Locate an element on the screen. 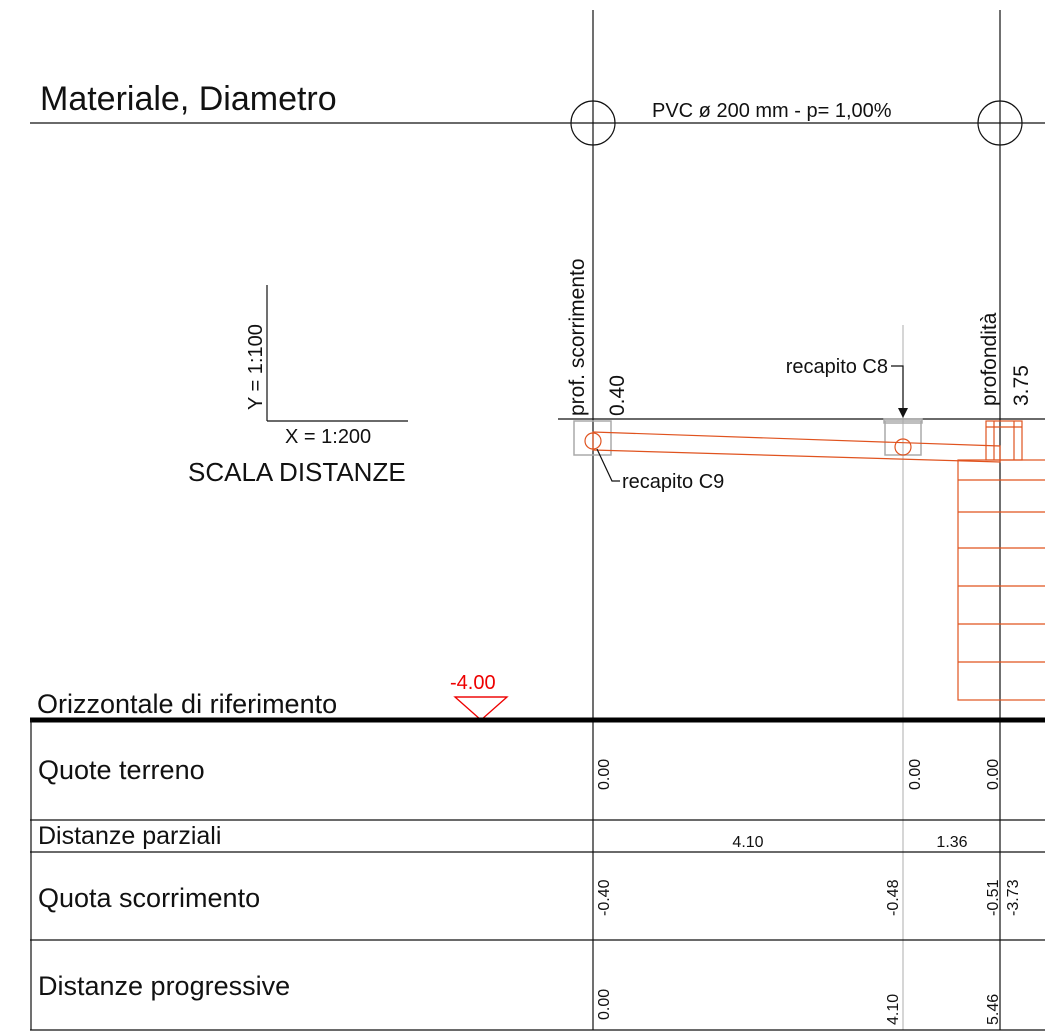  row-label: Distanze parziali is located at coordinates (129, 836).